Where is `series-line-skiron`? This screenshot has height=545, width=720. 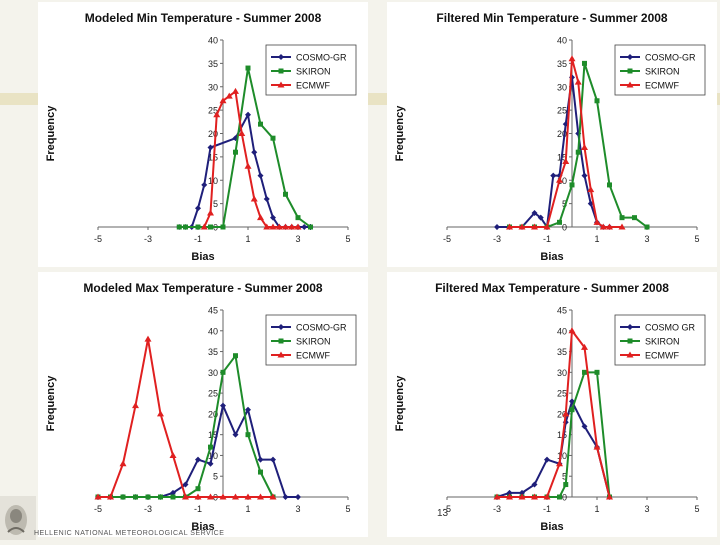
series-line-skiron is located at coordinates (186, 425).